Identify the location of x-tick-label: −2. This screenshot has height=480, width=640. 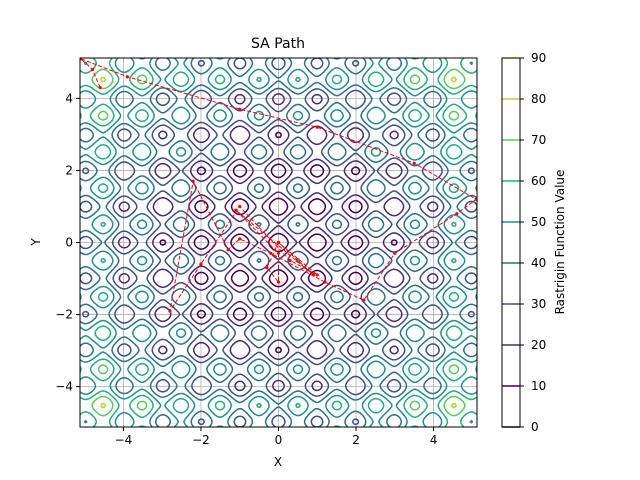
(201, 440).